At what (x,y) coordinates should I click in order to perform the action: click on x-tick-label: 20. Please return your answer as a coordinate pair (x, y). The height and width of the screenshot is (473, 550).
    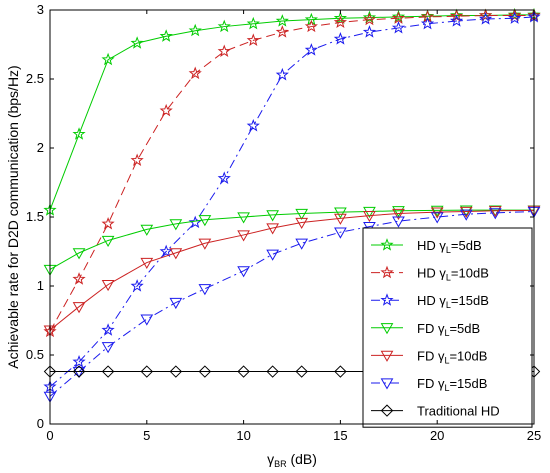
    Looking at the image, I should click on (437, 435).